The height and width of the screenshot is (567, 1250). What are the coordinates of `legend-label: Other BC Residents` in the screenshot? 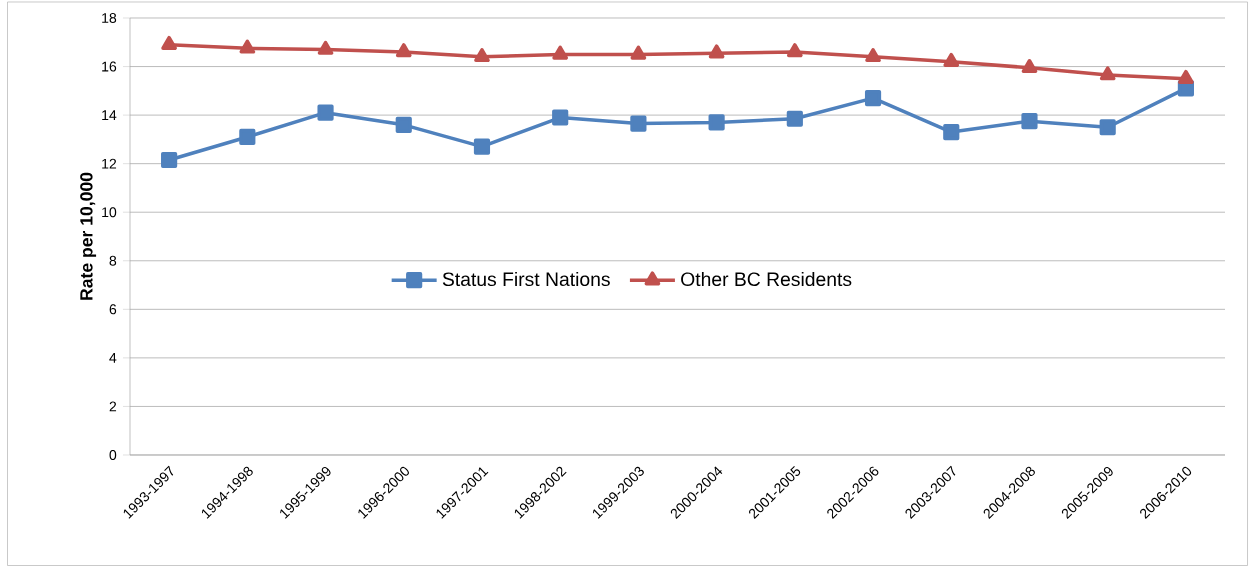 It's located at (766, 279).